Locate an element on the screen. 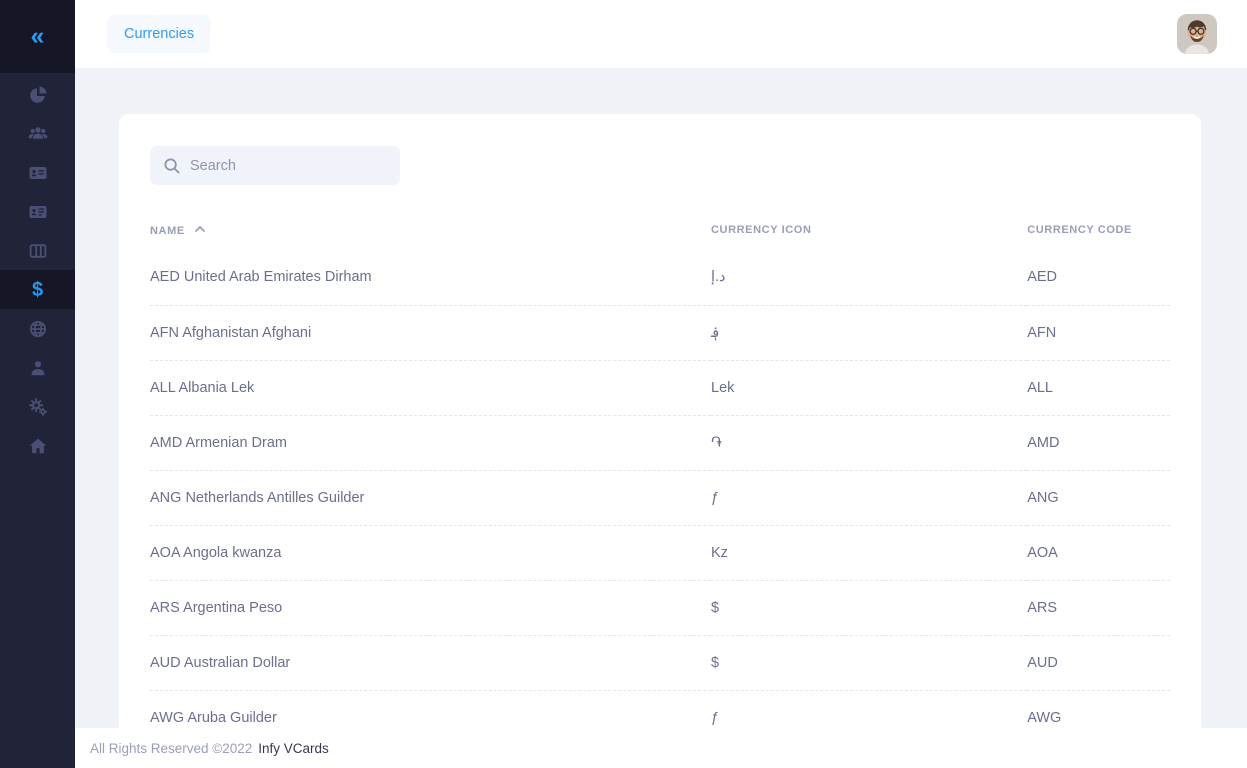 Image resolution: width=1247 pixels, height=768 pixels. table-row: AOA Angola kwanza Kz AOA is located at coordinates (660, 553).